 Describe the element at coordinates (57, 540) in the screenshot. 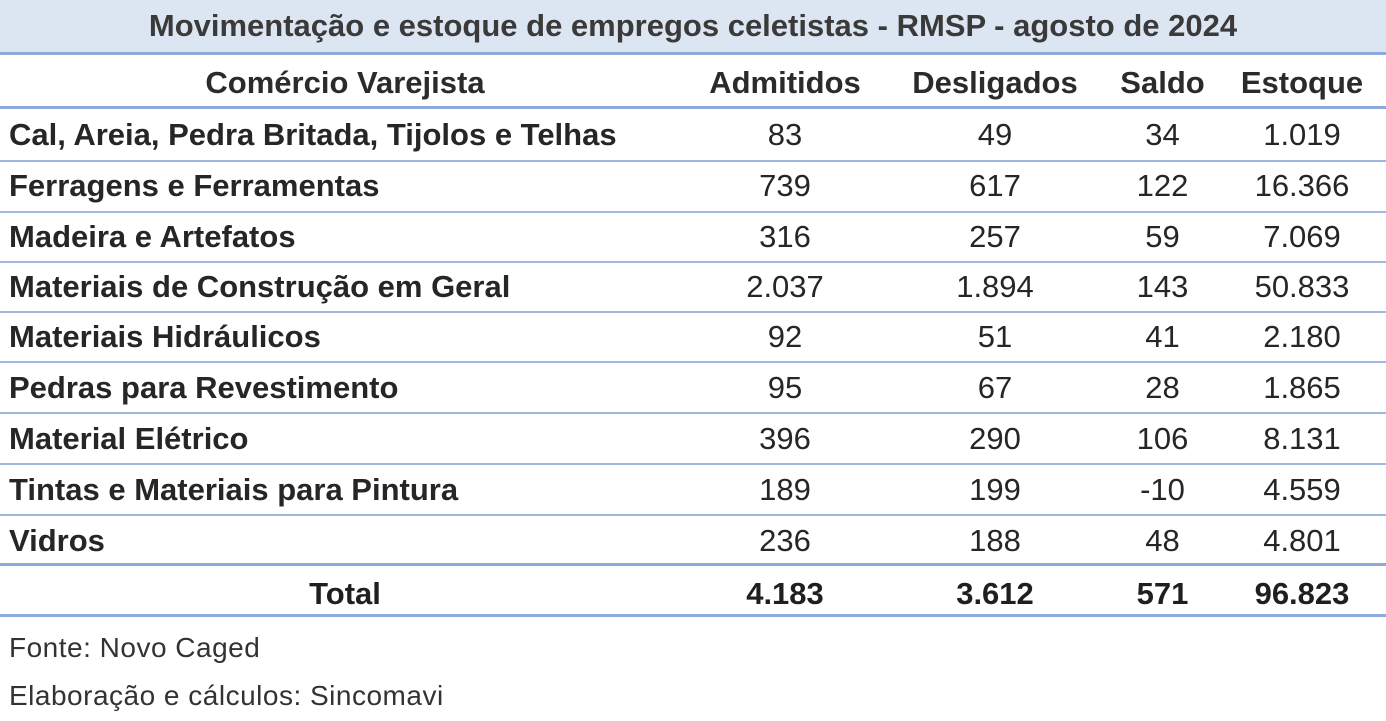

I see `row-sector-name: Vidros` at that location.